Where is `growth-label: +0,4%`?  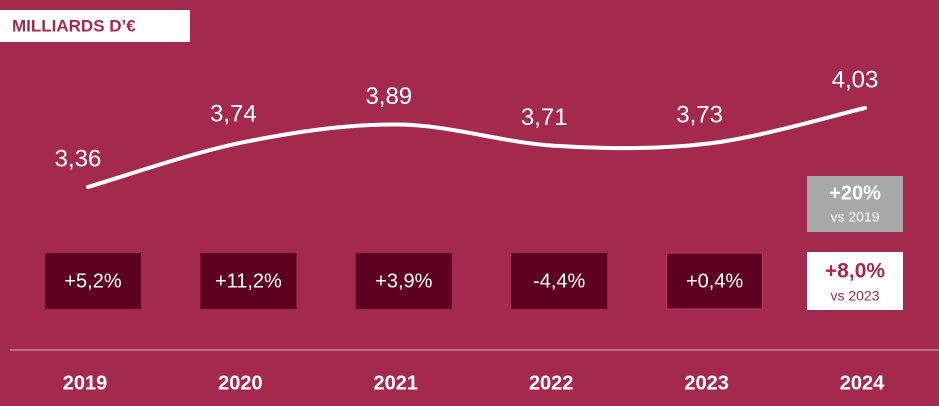
growth-label: +0,4% is located at coordinates (714, 281).